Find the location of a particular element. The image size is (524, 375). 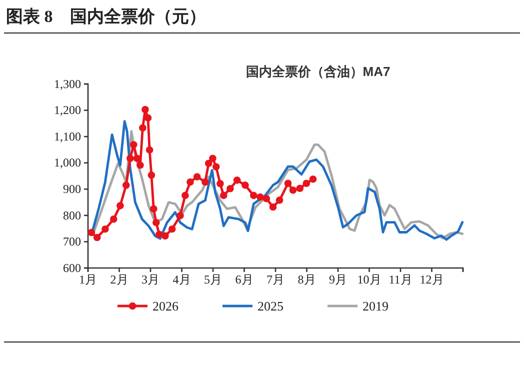

y-tick-label: 600 is located at coordinates (72, 267).